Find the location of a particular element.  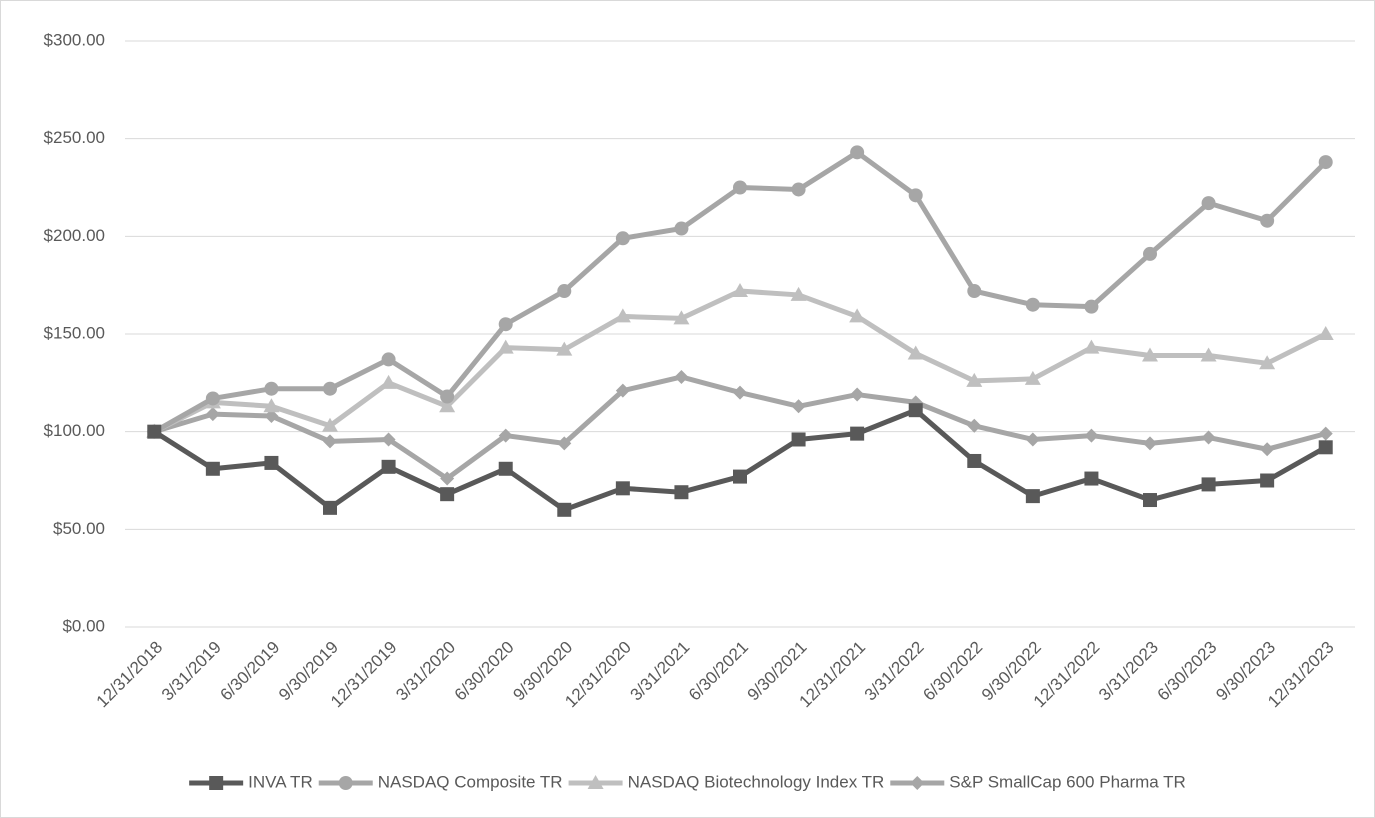

x-tick-label: 3/31/2020 is located at coordinates (425, 671).